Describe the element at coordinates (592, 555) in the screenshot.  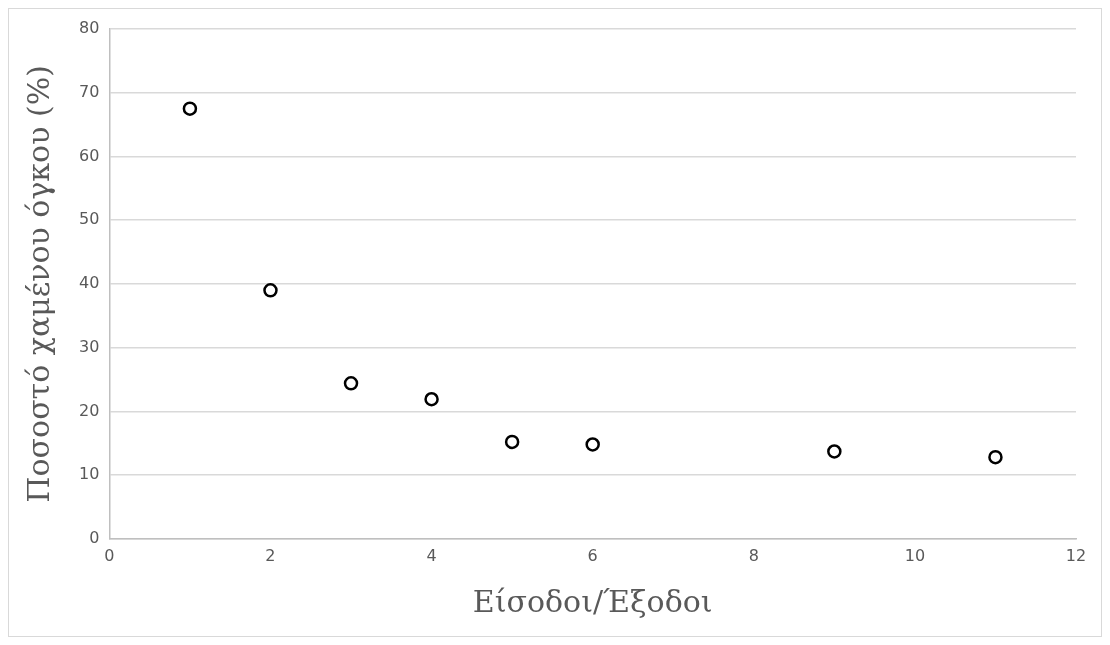
I see `x-tick-label: 6` at that location.